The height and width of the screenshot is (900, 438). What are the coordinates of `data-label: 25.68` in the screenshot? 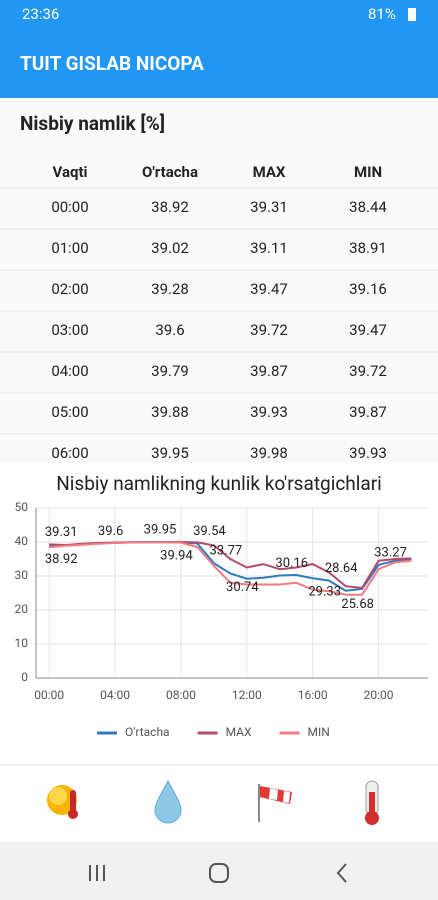 It's located at (357, 604).